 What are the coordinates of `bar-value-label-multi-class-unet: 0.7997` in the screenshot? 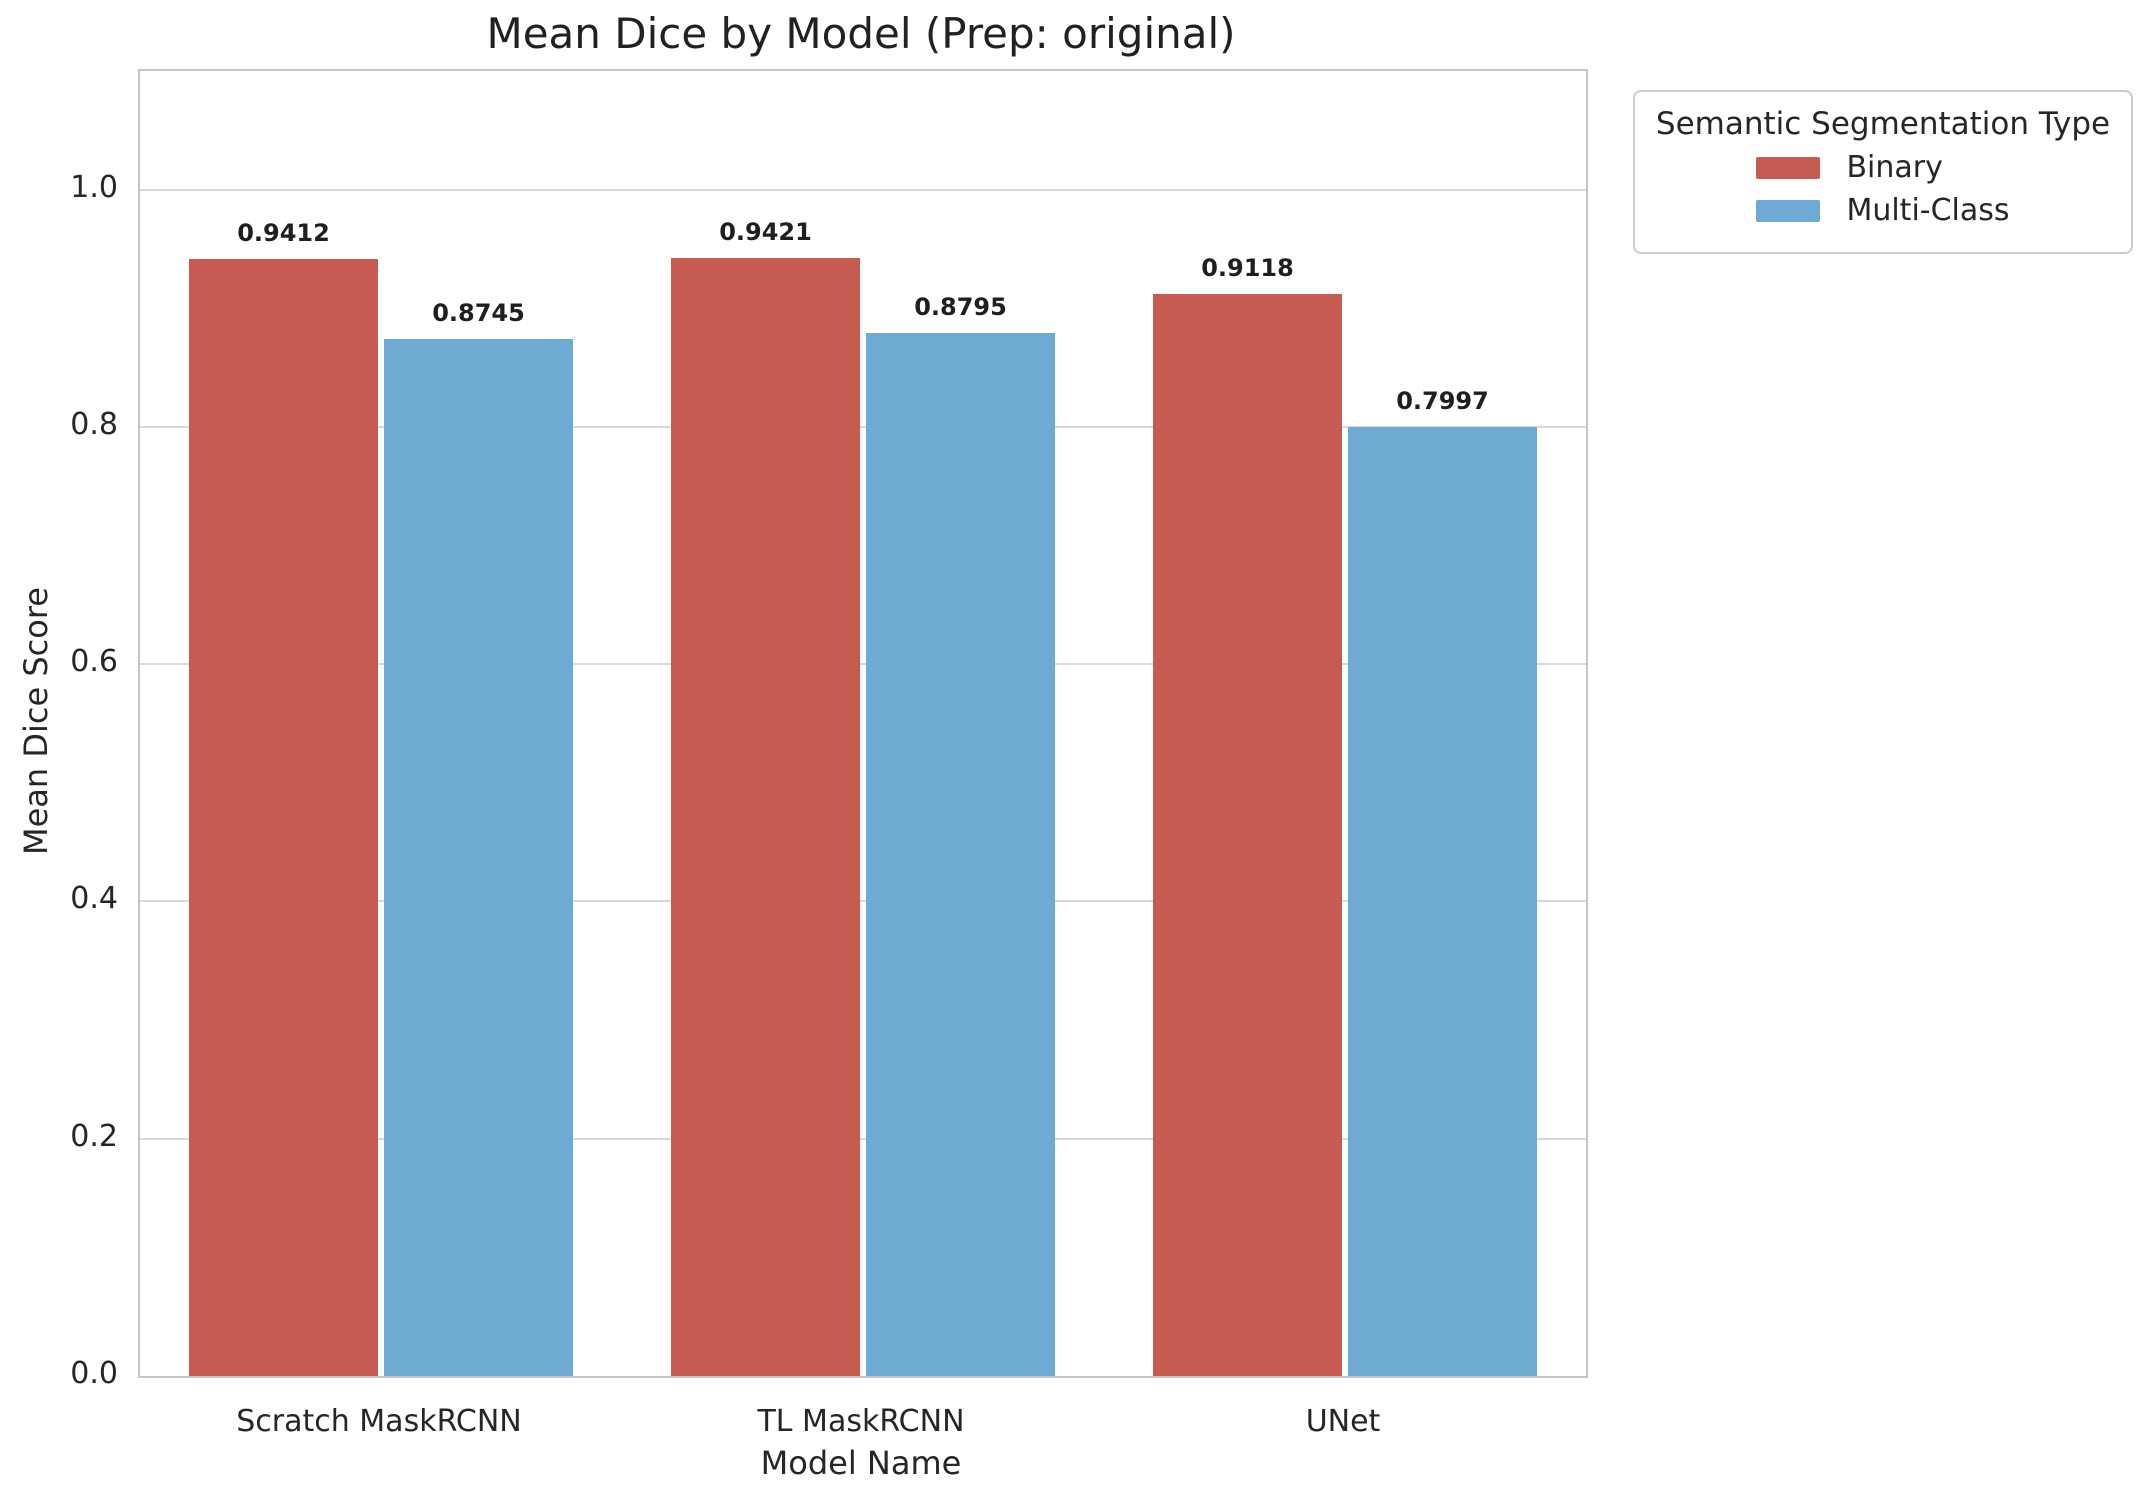 It's located at (1442, 401).